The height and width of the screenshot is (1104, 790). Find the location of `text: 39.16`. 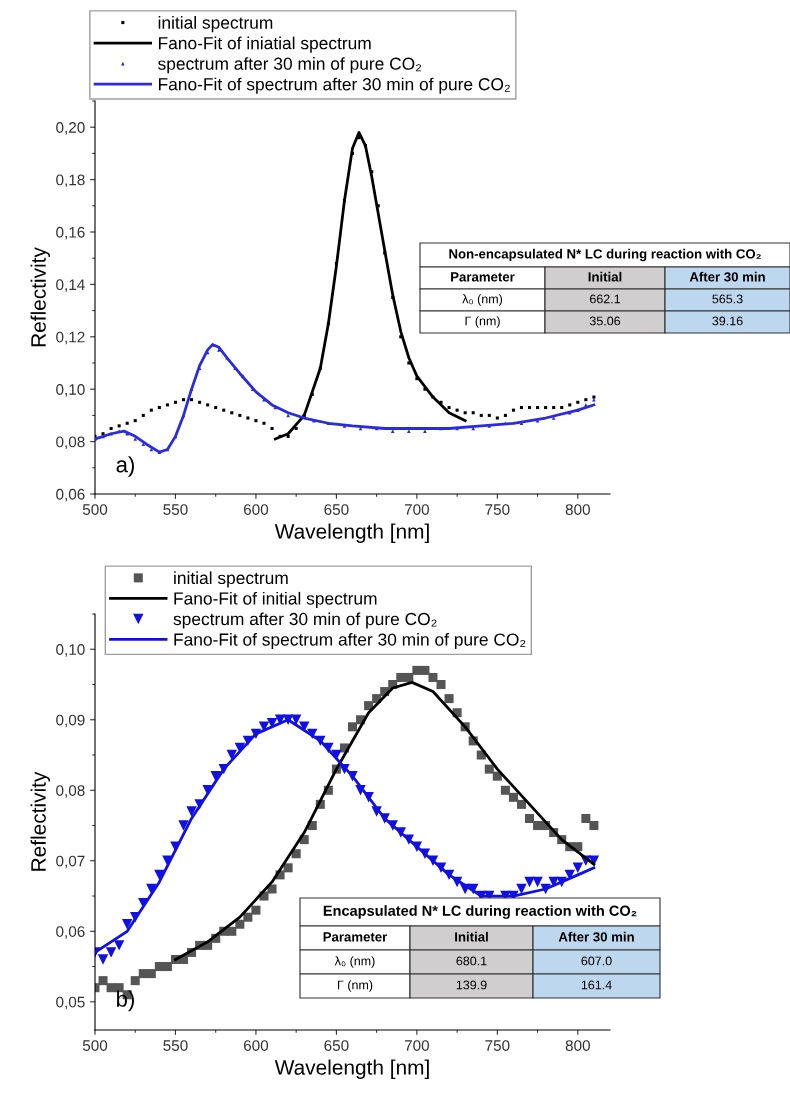

text: 39.16 is located at coordinates (727, 321).